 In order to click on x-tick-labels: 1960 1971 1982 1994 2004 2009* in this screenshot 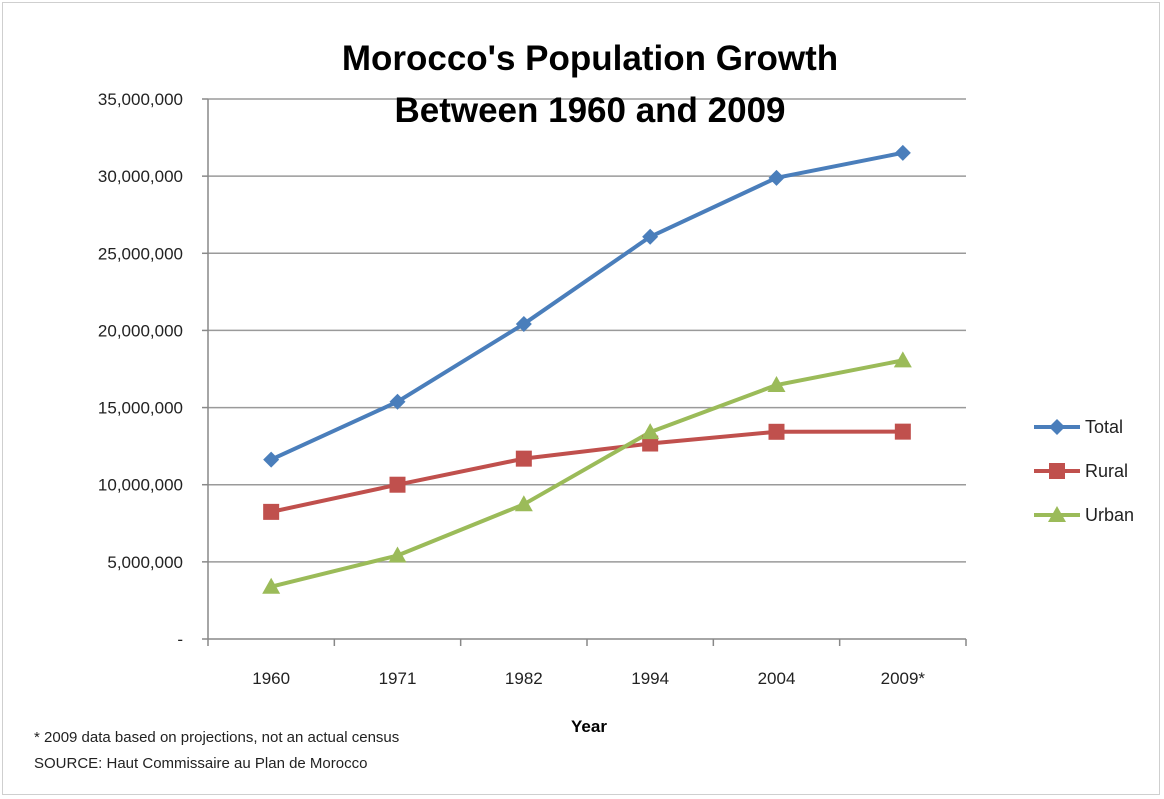, I will do `click(588, 678)`.